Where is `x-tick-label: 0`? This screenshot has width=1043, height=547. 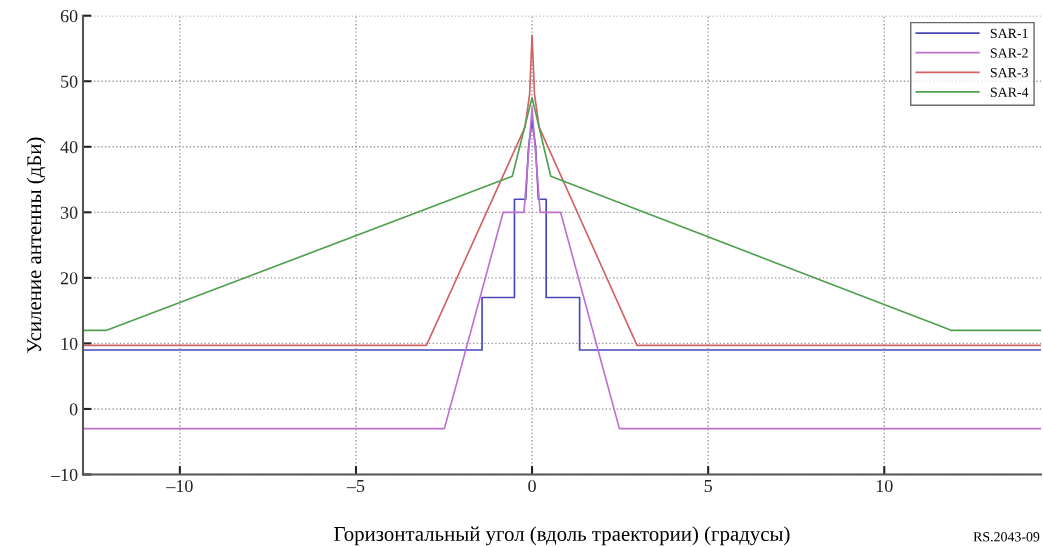
x-tick-label: 0 is located at coordinates (532, 486).